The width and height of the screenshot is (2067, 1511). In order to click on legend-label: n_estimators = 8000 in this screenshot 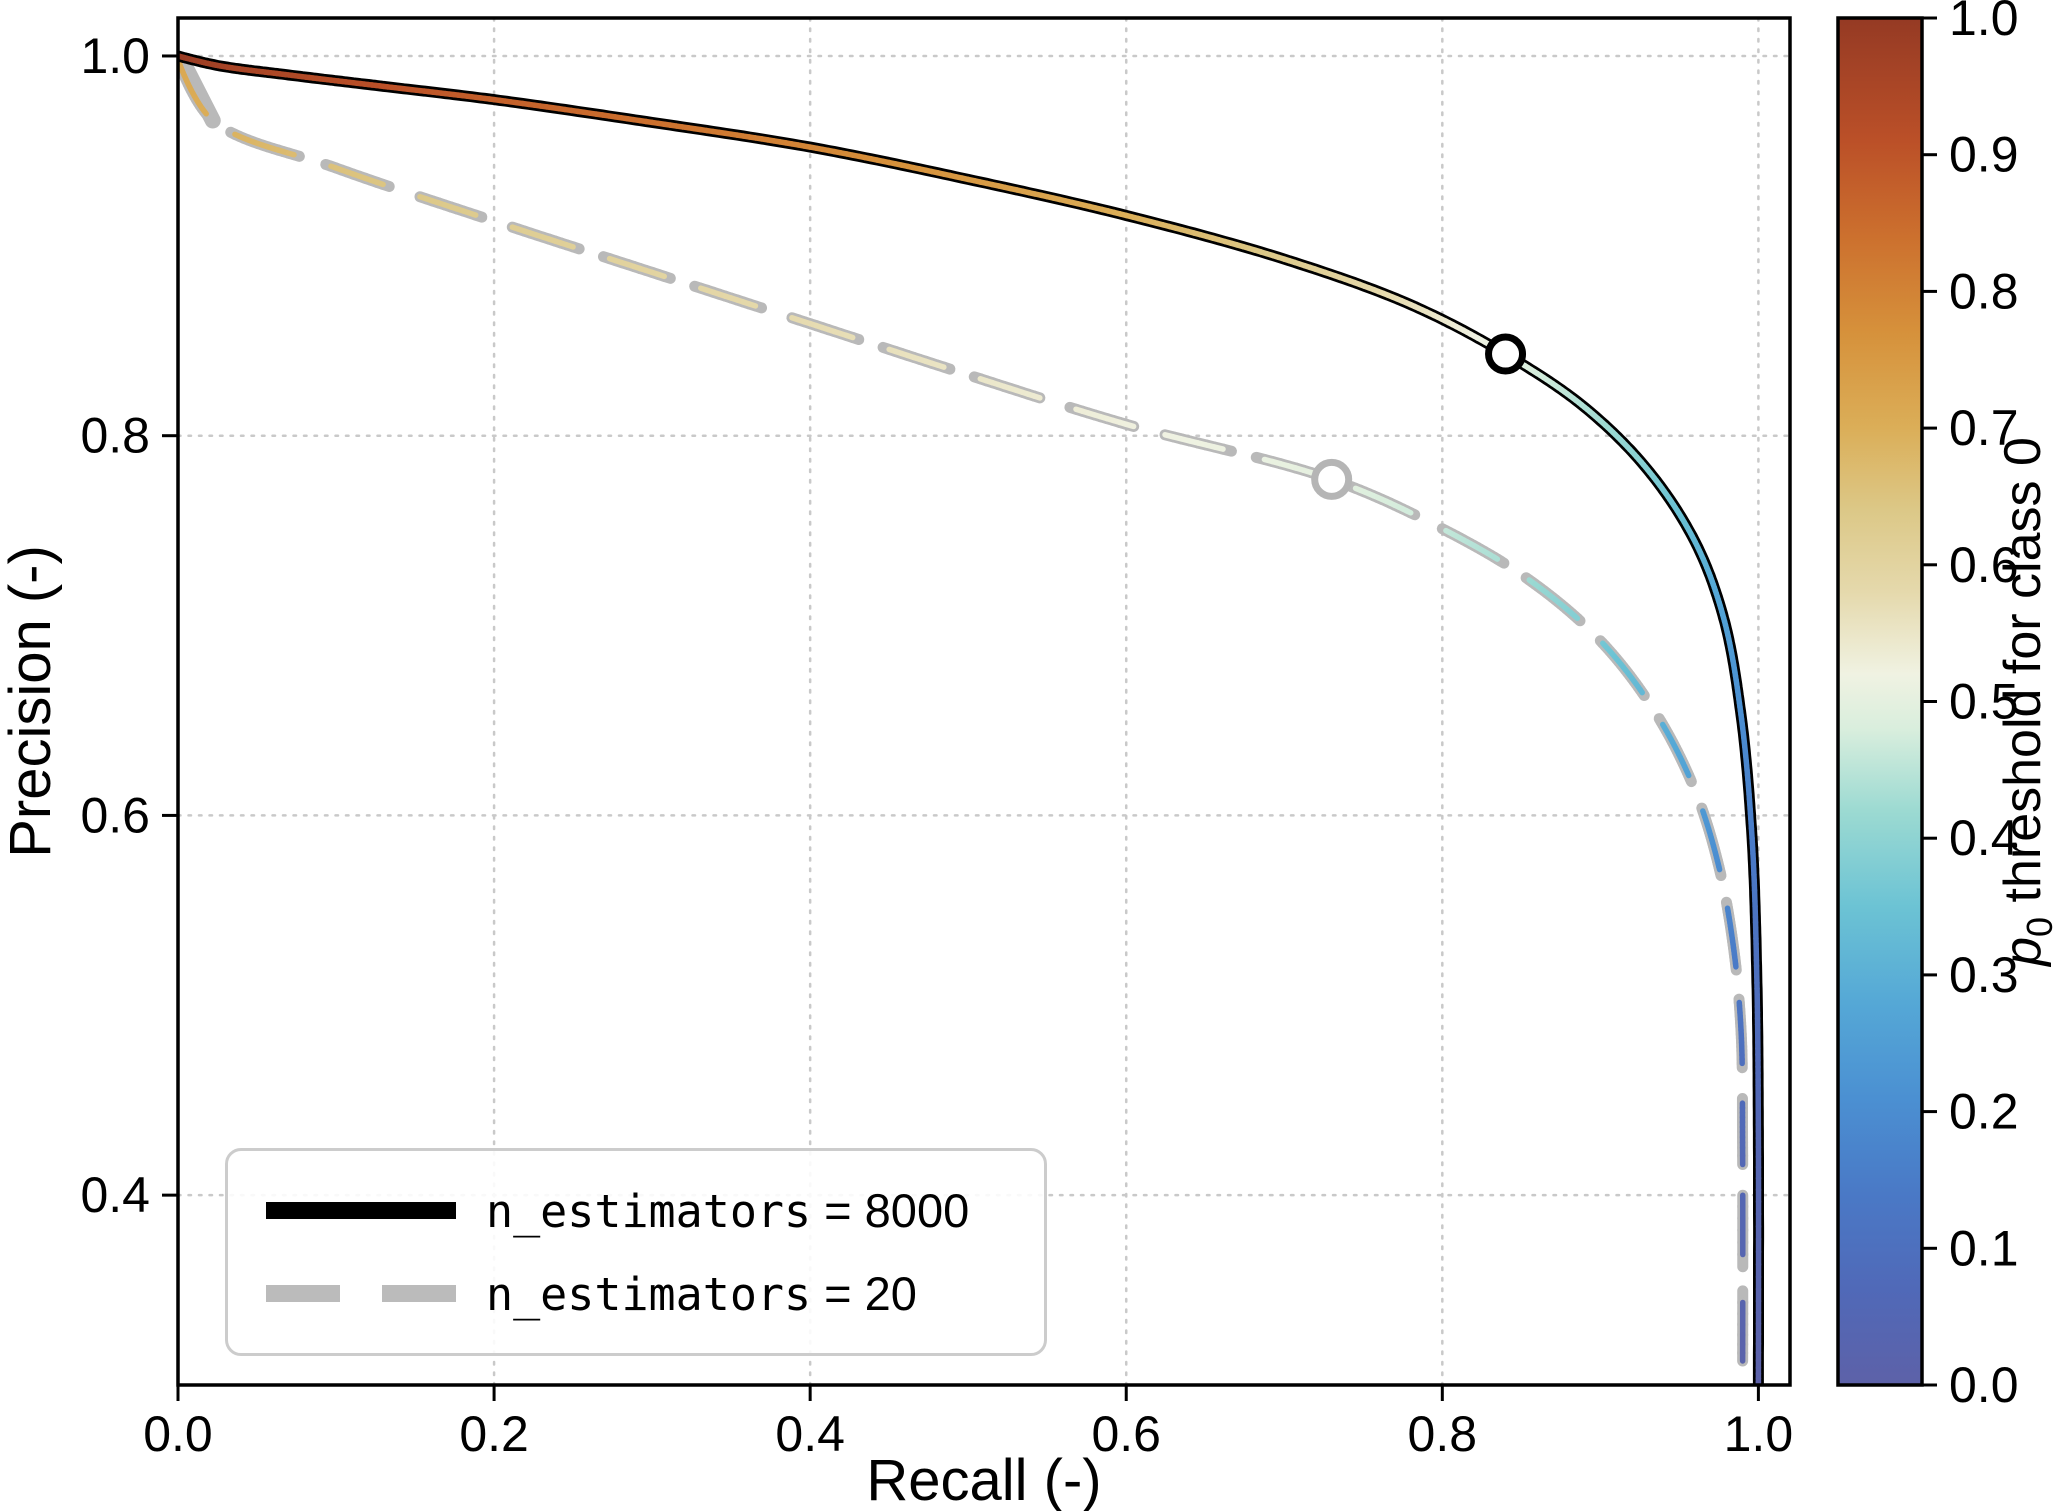, I will do `click(727, 1210)`.